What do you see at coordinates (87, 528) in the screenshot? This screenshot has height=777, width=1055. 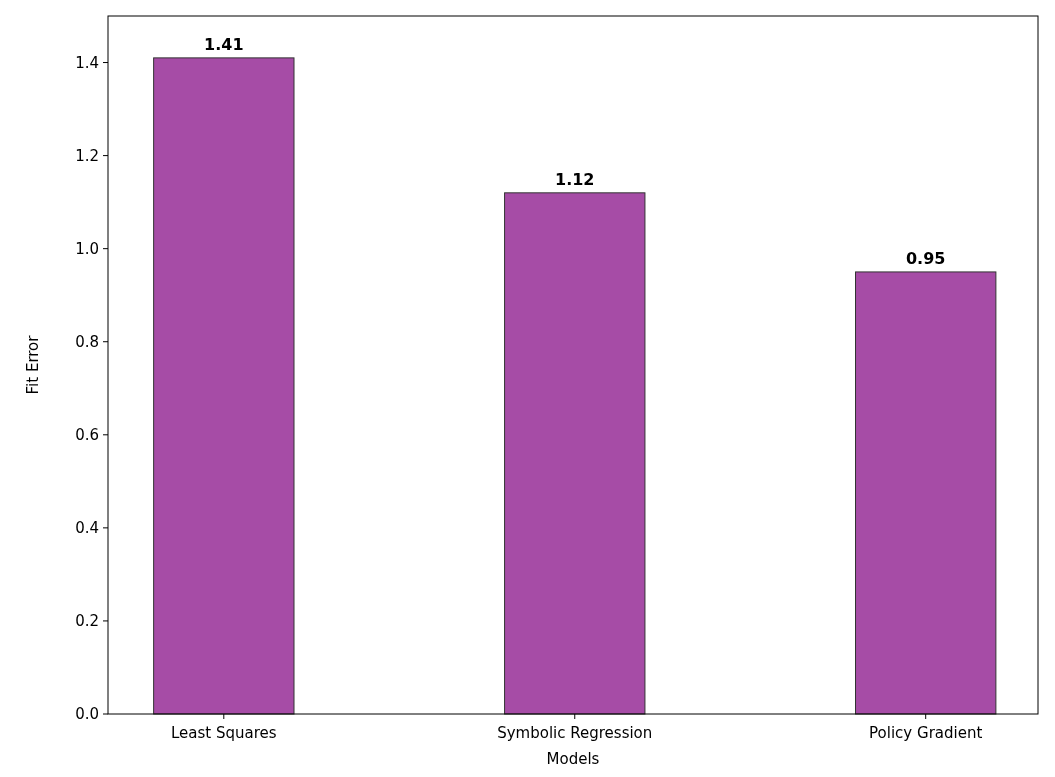 I see `y-tick-label: 0.4` at bounding box center [87, 528].